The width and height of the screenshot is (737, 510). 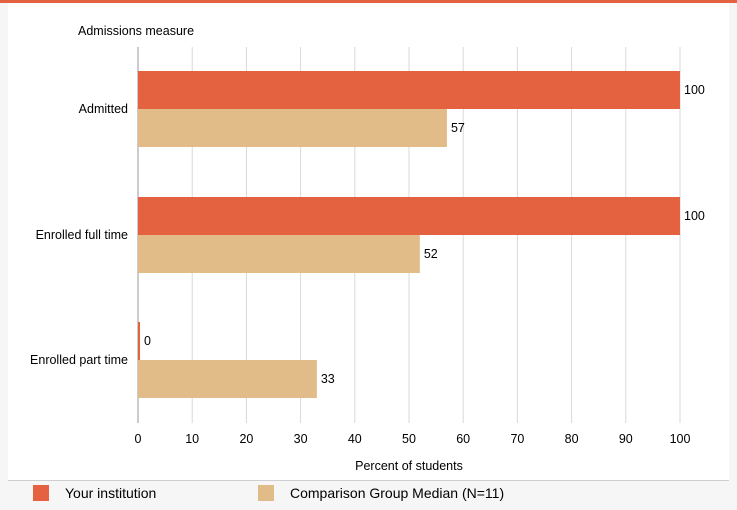 I want to click on legend-label-comparison-group: Comparison Group Median (N=11), so click(x=397, y=493).